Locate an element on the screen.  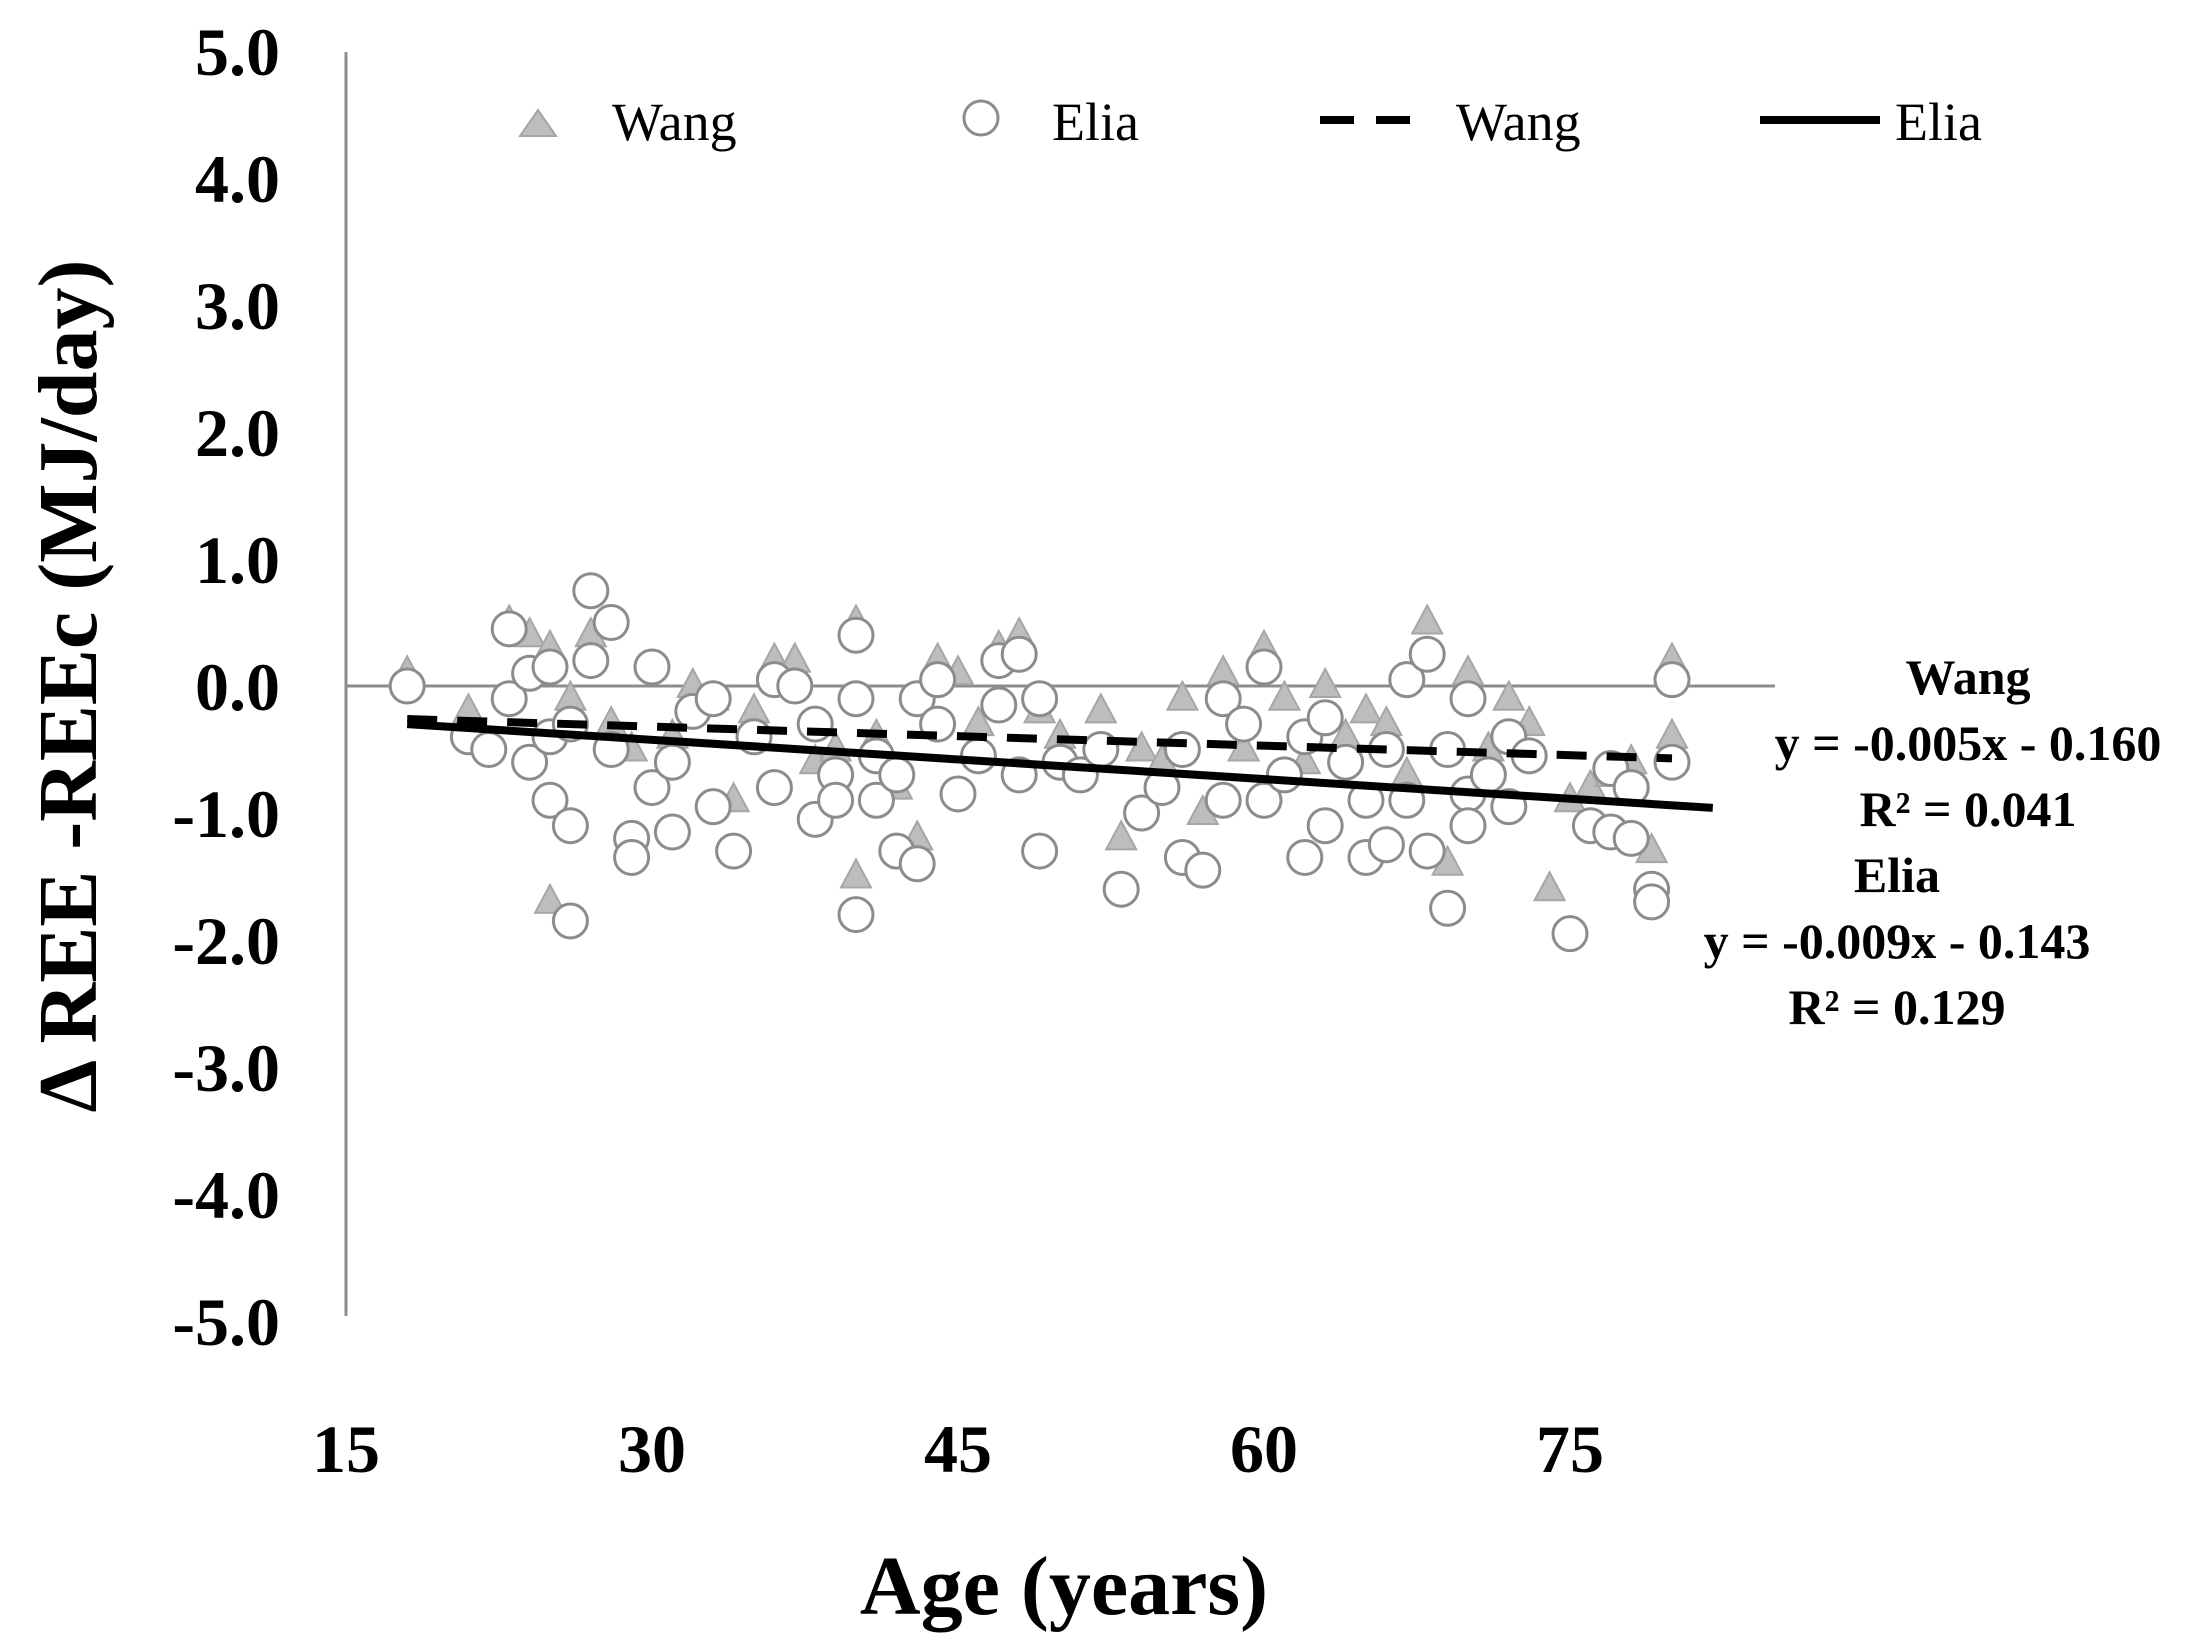
x-tick-label: 45 is located at coordinates (958, 1449).